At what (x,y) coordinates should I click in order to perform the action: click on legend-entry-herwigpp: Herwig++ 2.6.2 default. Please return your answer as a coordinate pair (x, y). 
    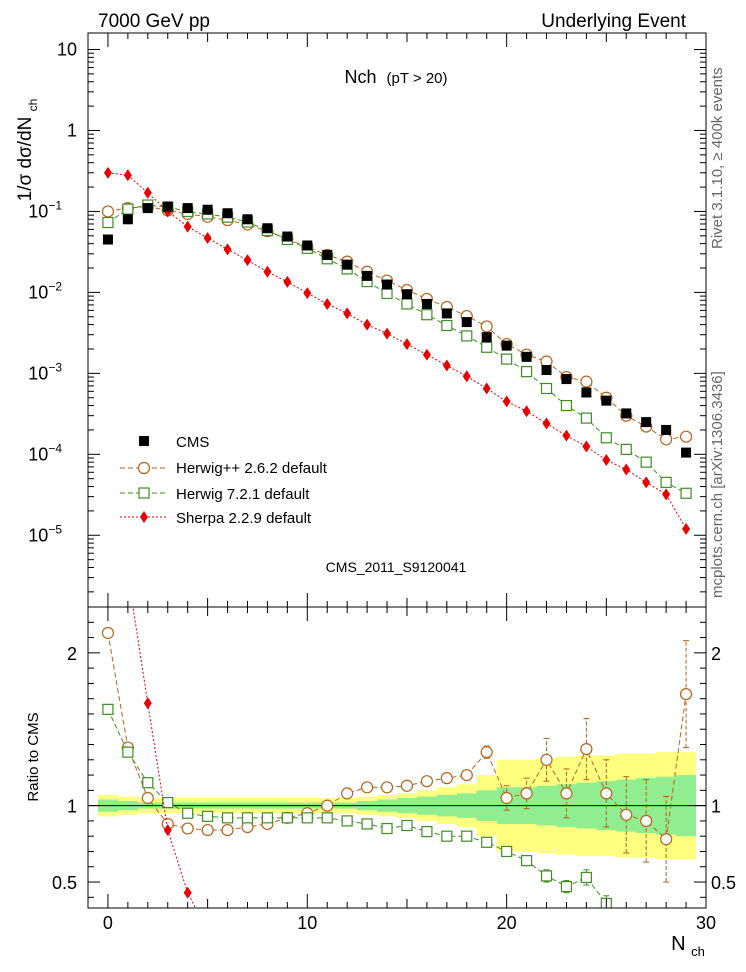
    Looking at the image, I should click on (224, 468).